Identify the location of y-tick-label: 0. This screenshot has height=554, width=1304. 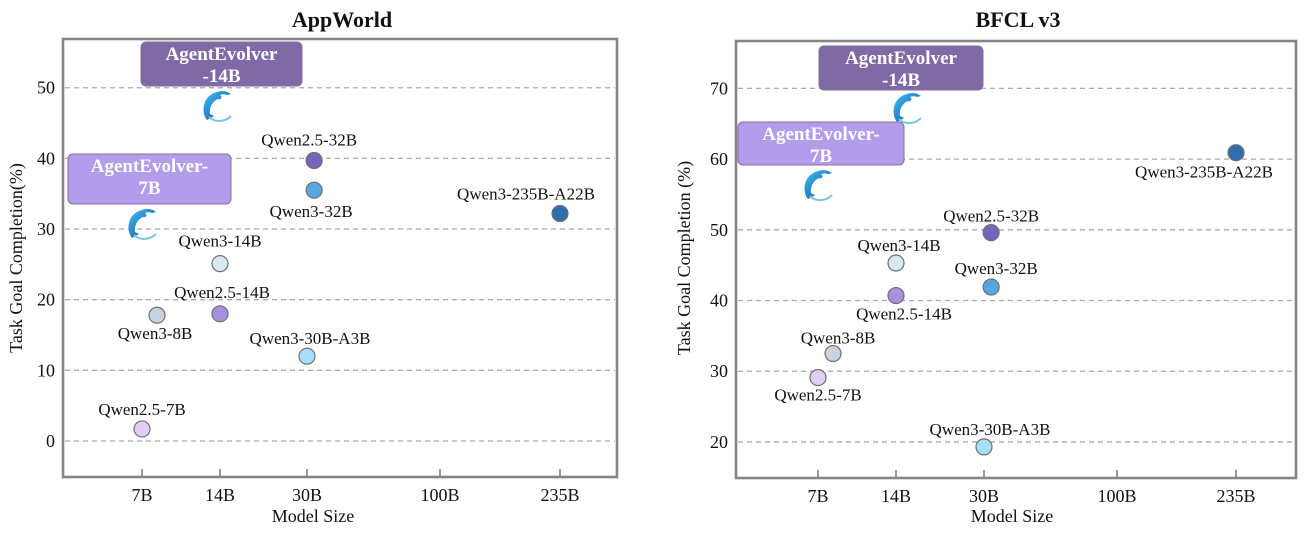
(50, 441).